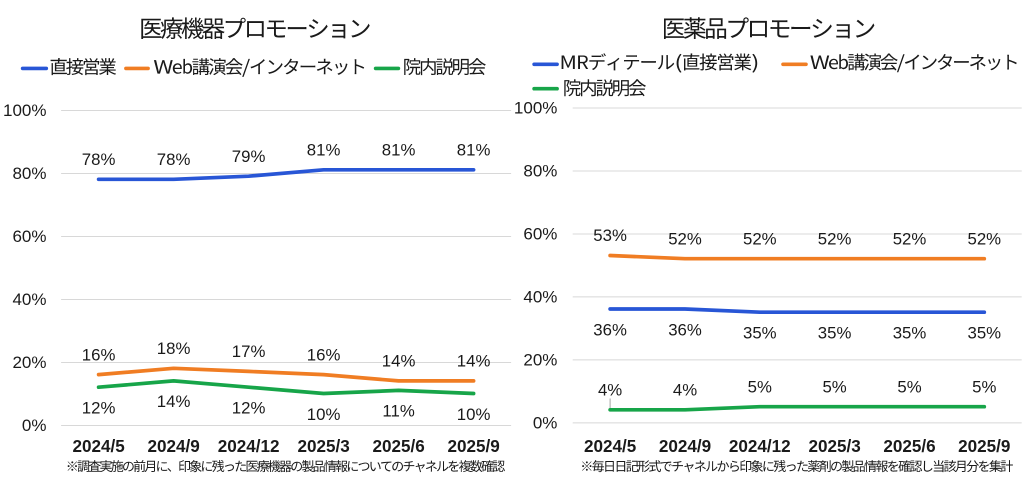 The width and height of the screenshot is (1024, 491). What do you see at coordinates (610, 235) in the screenshot?
I see `svg-text: 53%` at bounding box center [610, 235].